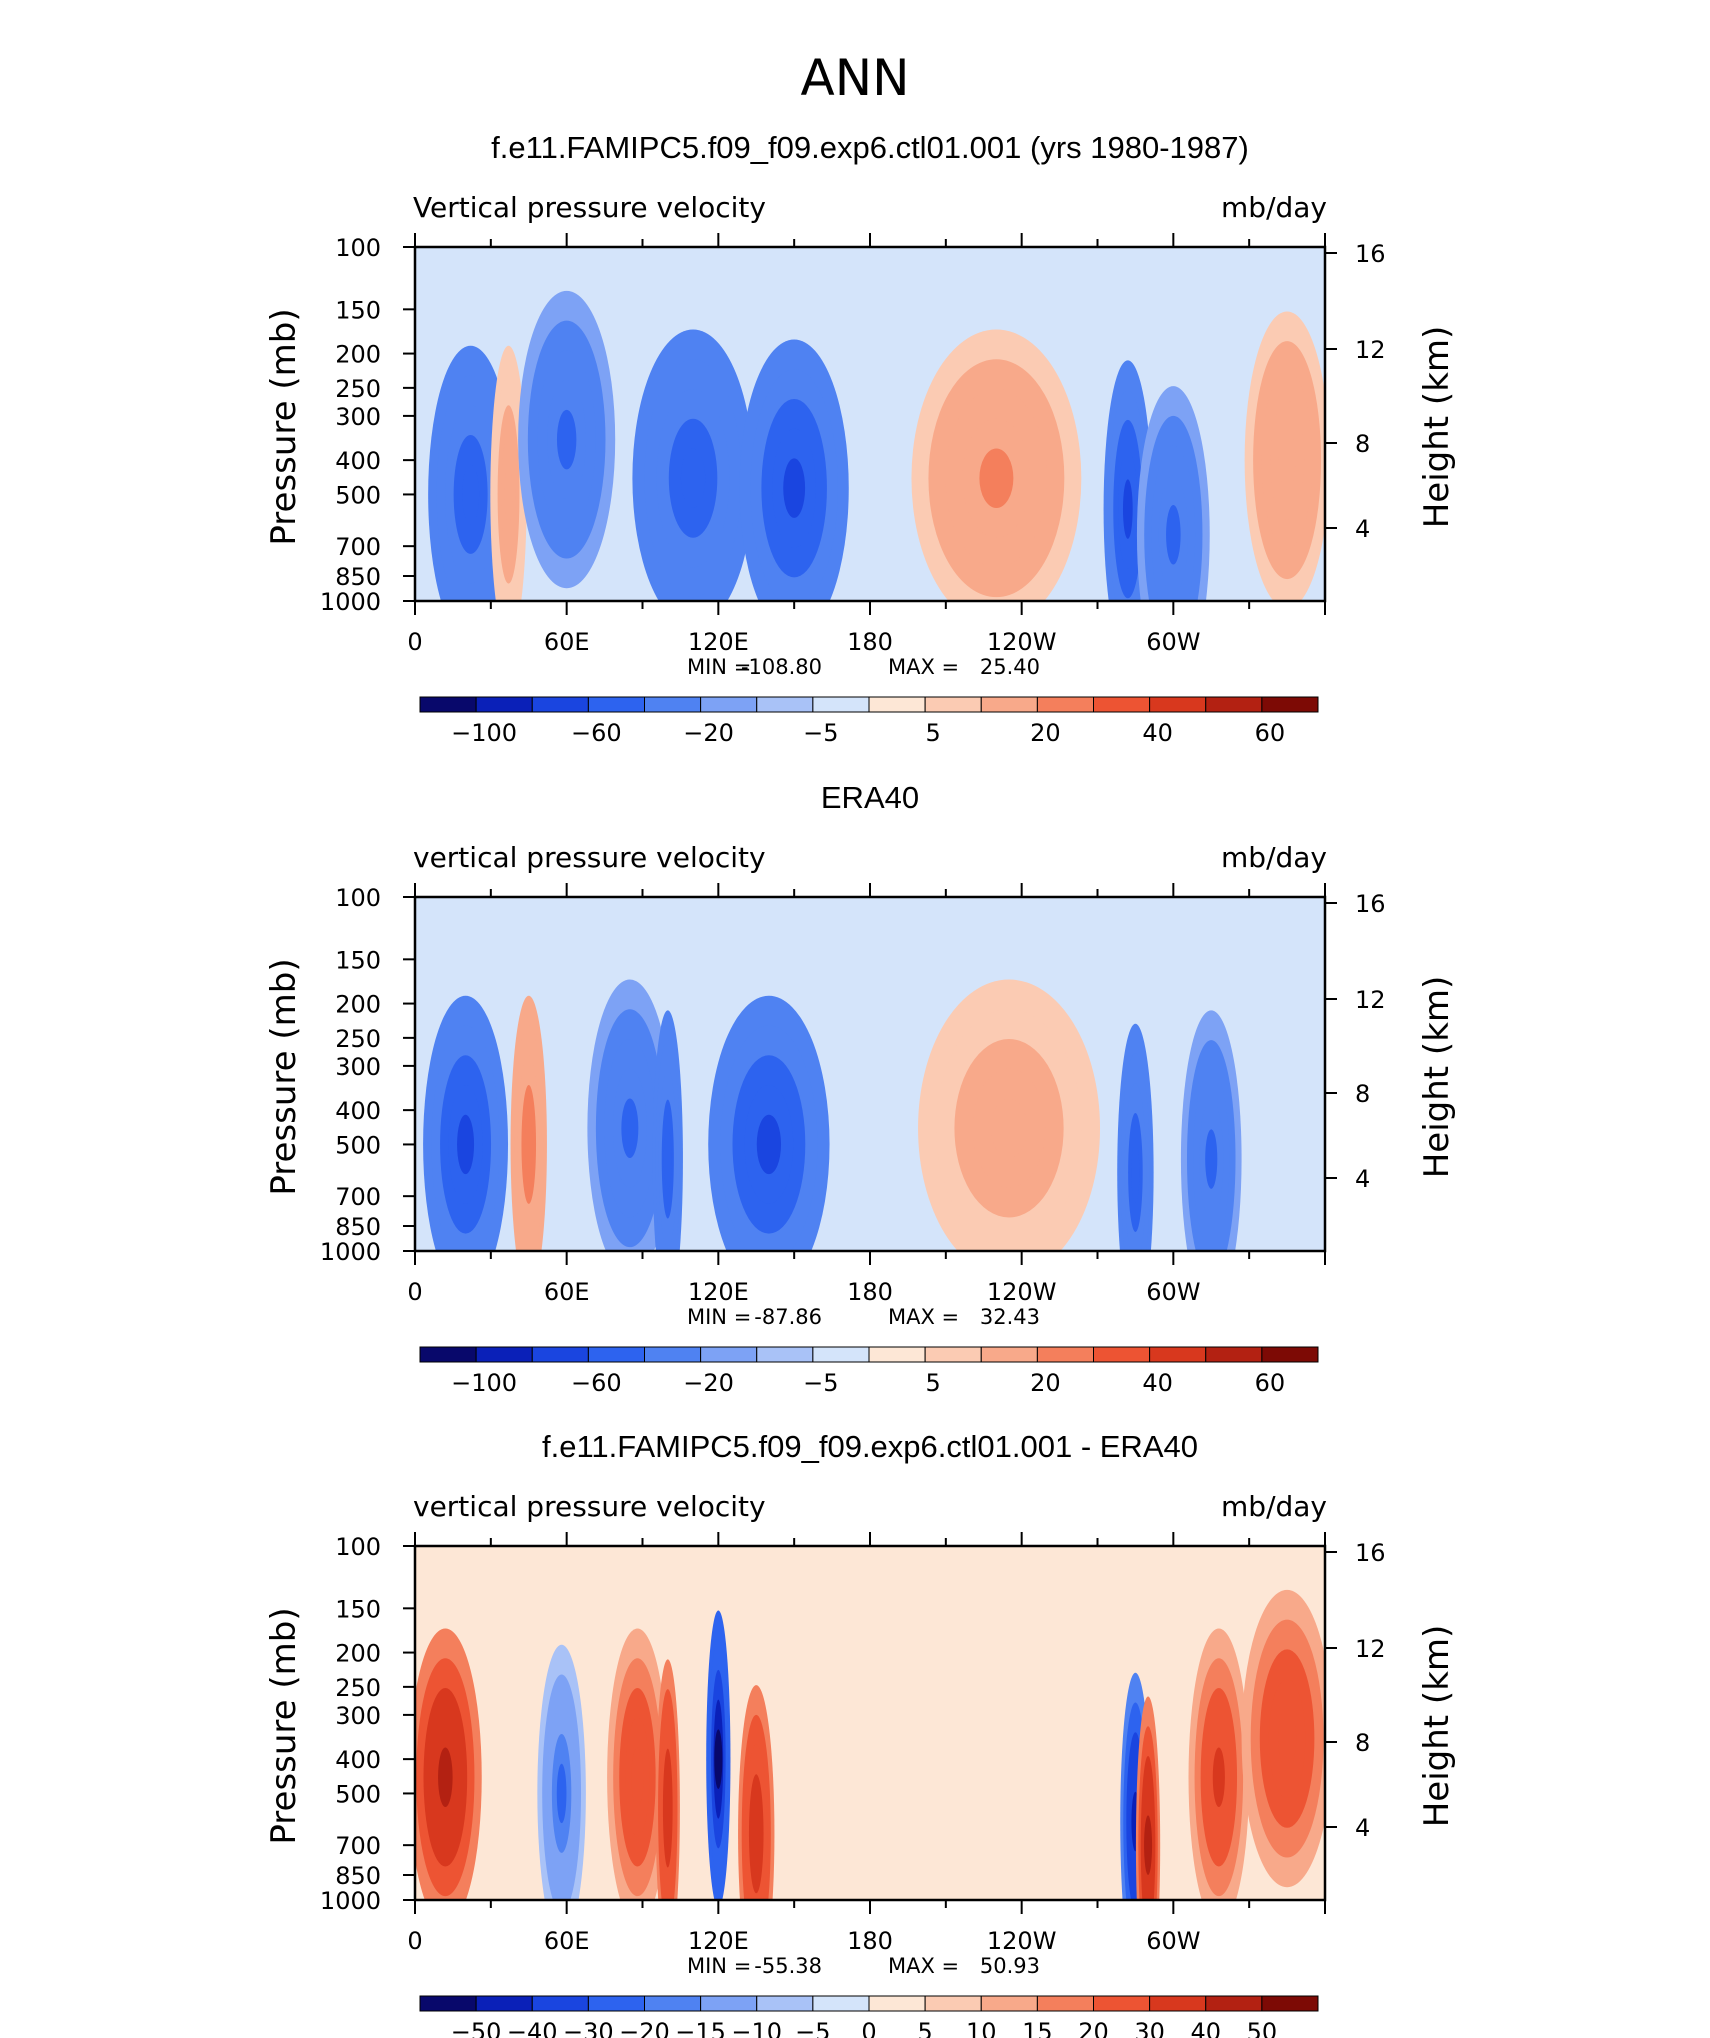  What do you see at coordinates (358, 1716) in the screenshot?
I see `y-tick-label: 300` at bounding box center [358, 1716].